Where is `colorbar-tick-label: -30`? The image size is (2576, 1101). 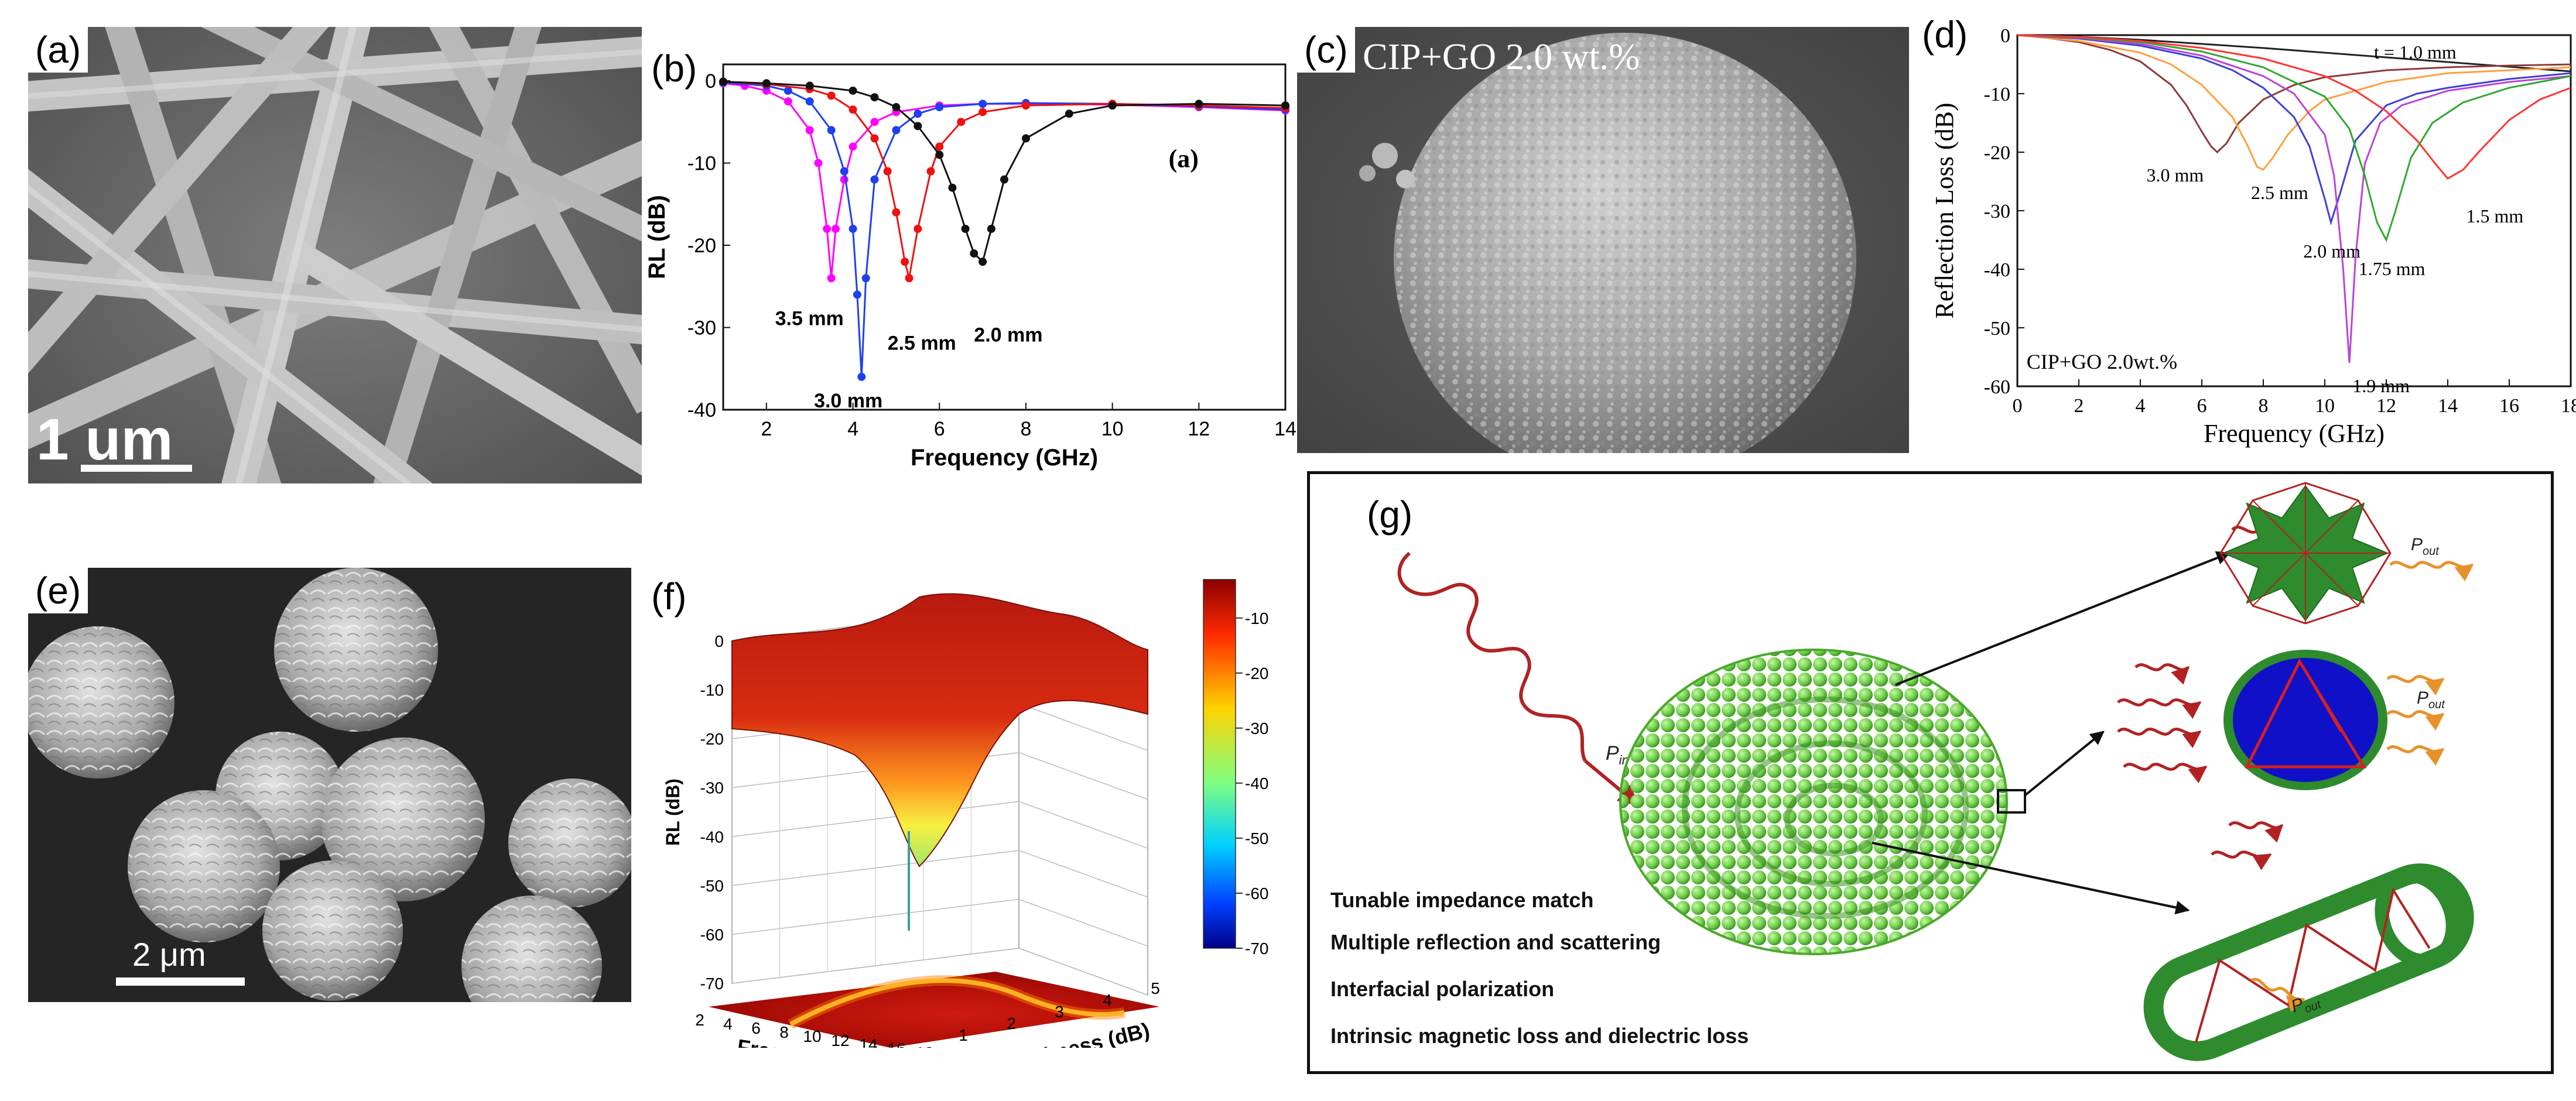
colorbar-tick-label: -30 is located at coordinates (1256, 728).